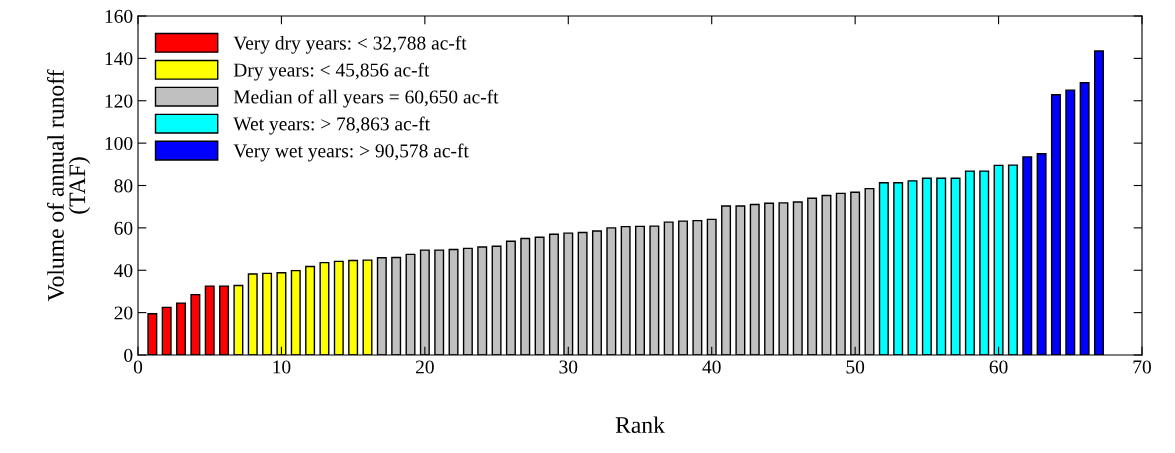 The width and height of the screenshot is (1175, 453). What do you see at coordinates (855, 367) in the screenshot?
I see `x-tick-label: 50` at bounding box center [855, 367].